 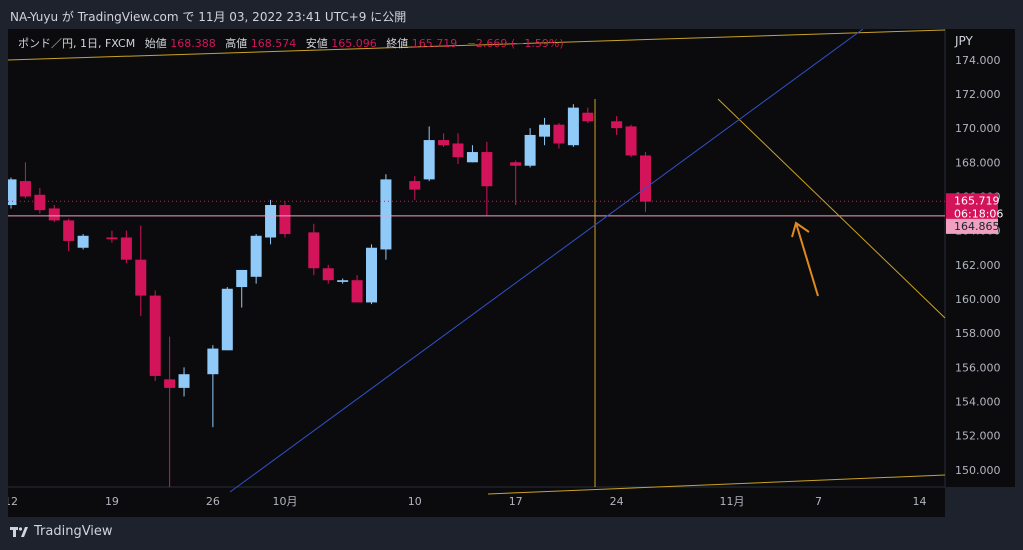 What do you see at coordinates (435, 43) in the screenshot?
I see `legend-close-value: 165.719` at bounding box center [435, 43].